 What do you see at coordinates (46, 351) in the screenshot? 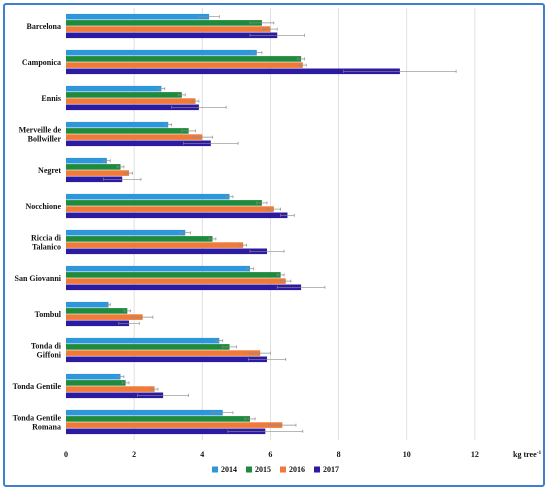
I see `category-label: Tonda di Giffoni` at bounding box center [46, 351].